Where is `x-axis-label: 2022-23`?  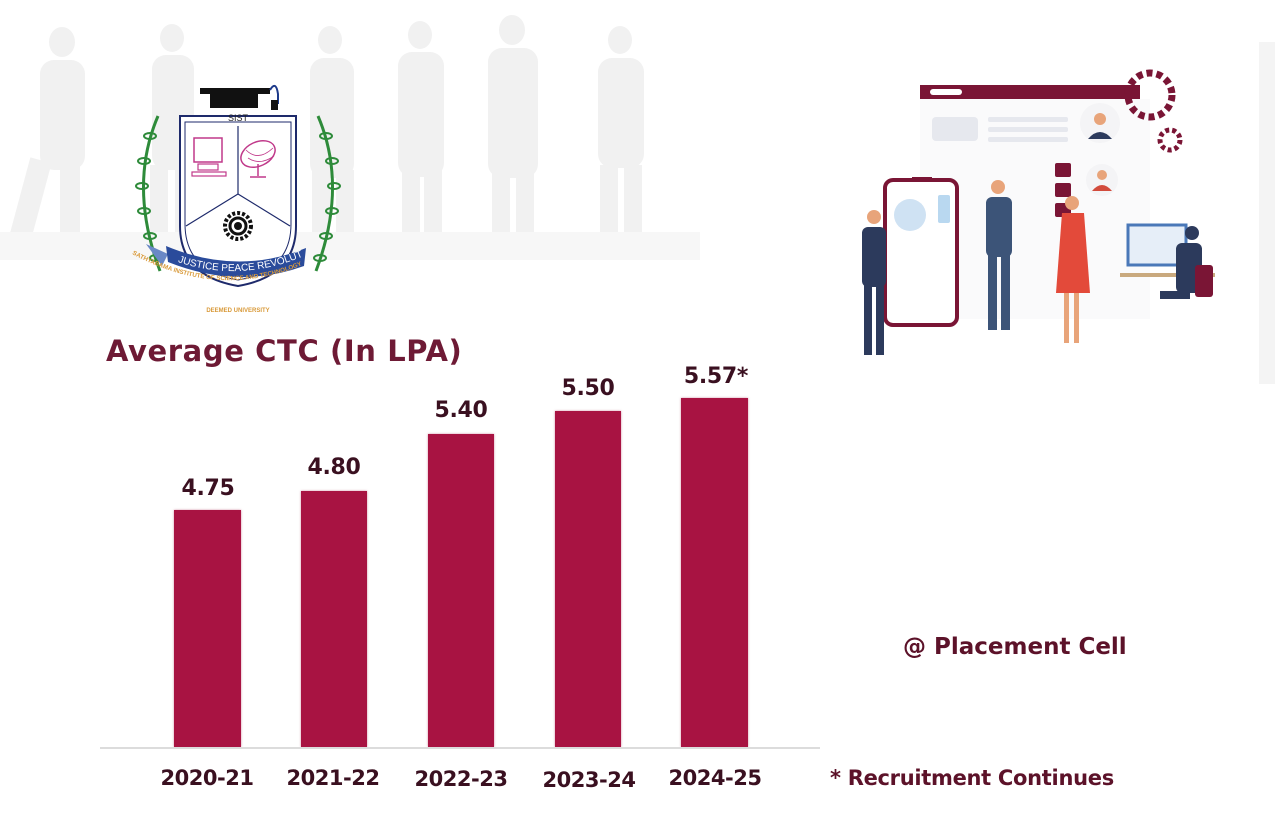 x-axis-label: 2022-23 is located at coordinates (461, 779).